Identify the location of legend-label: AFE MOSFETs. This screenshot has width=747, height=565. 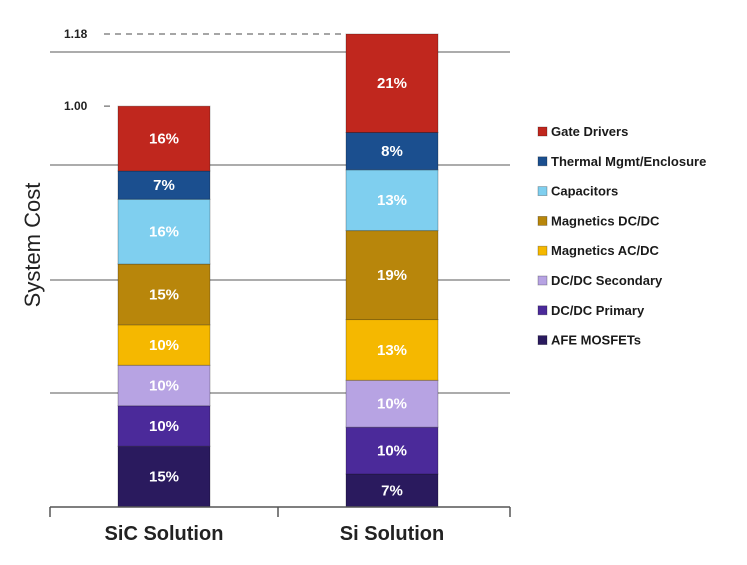
(596, 340).